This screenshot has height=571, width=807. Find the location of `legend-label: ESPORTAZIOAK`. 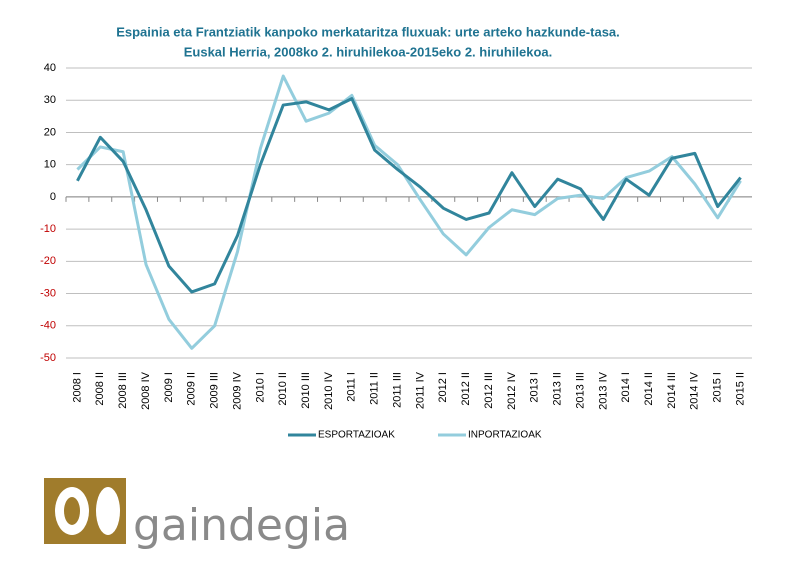

legend-label: ESPORTAZIOAK is located at coordinates (356, 435).